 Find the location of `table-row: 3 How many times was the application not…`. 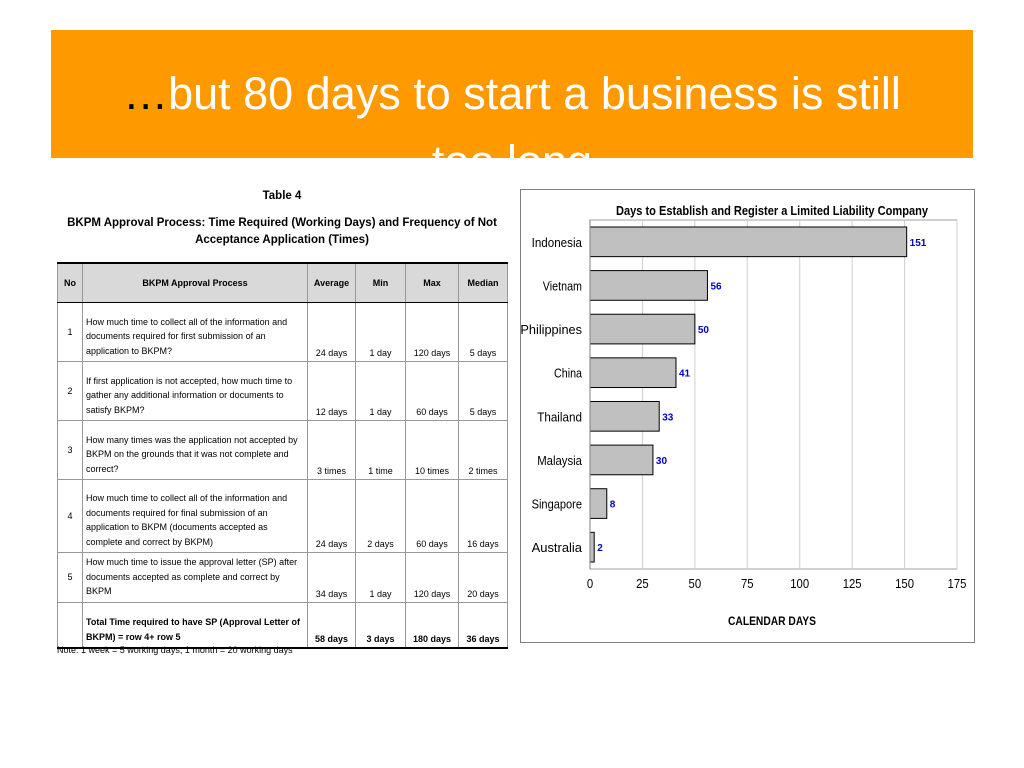

table-row: 3 How many times was the application not… is located at coordinates (282, 450).